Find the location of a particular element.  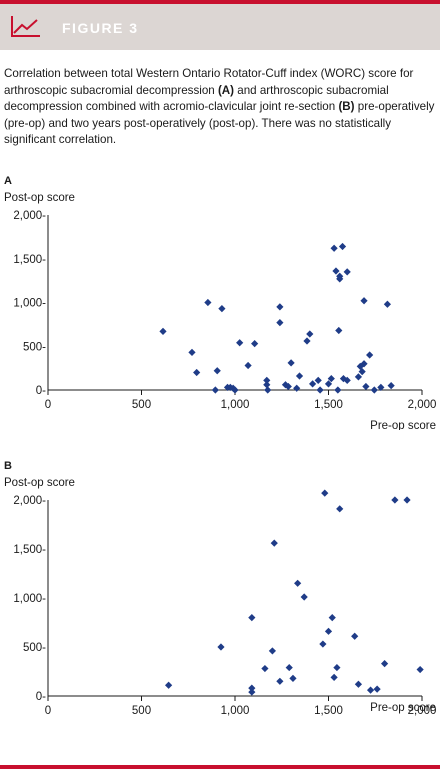

y-axis-label-b: Post-op score is located at coordinates (39, 483).